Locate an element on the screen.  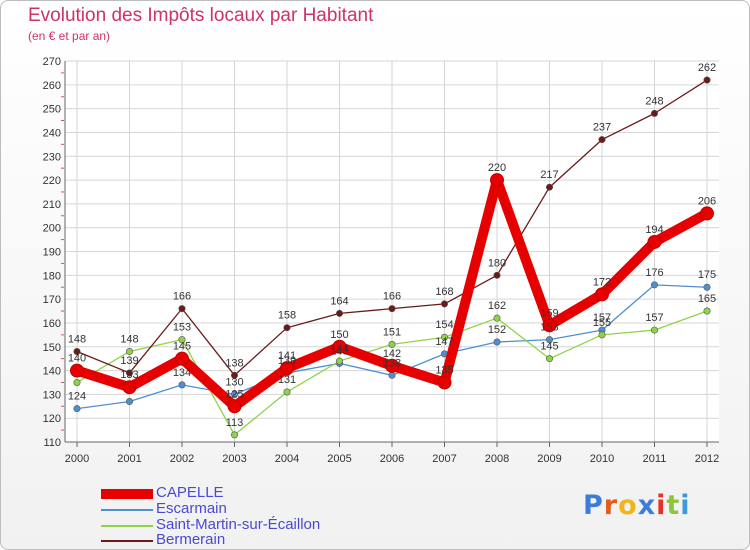
y-tick-label: 190 is located at coordinates (52, 253).